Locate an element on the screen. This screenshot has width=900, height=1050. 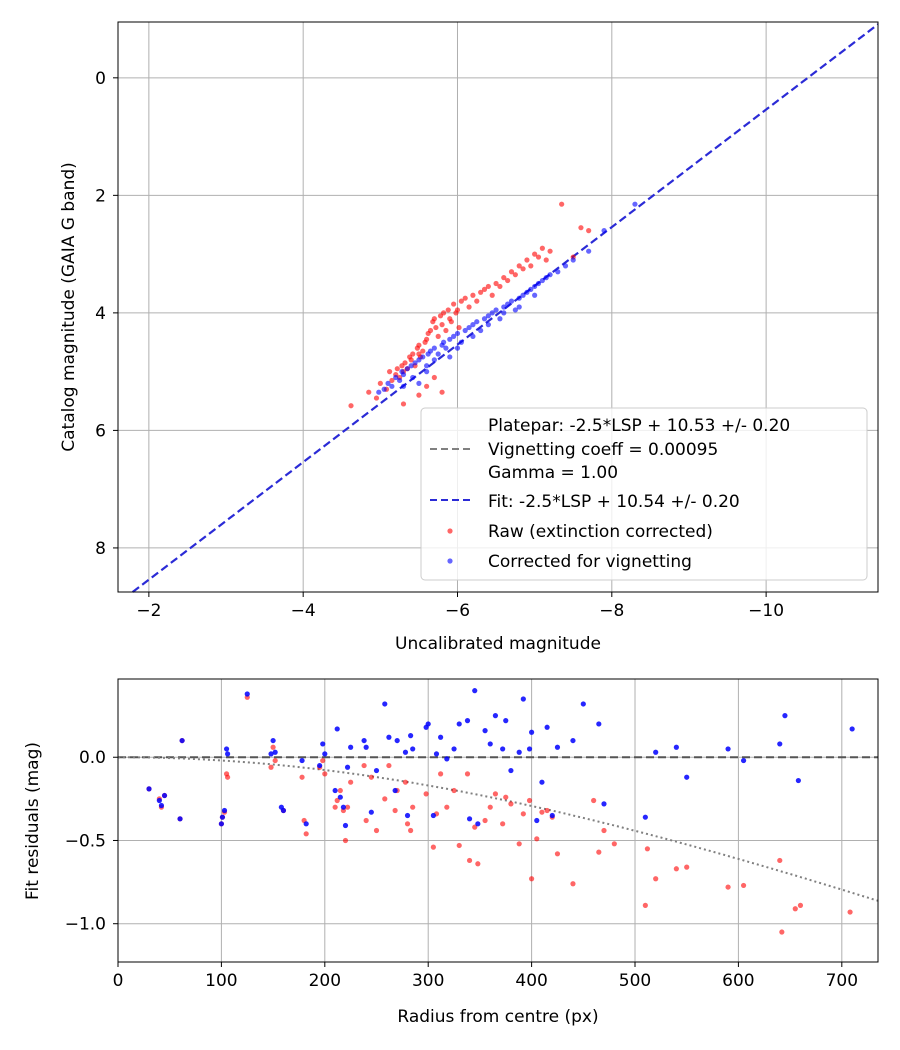
residuals-y-label: Fit residuals (mag) is located at coordinates (33, 821).